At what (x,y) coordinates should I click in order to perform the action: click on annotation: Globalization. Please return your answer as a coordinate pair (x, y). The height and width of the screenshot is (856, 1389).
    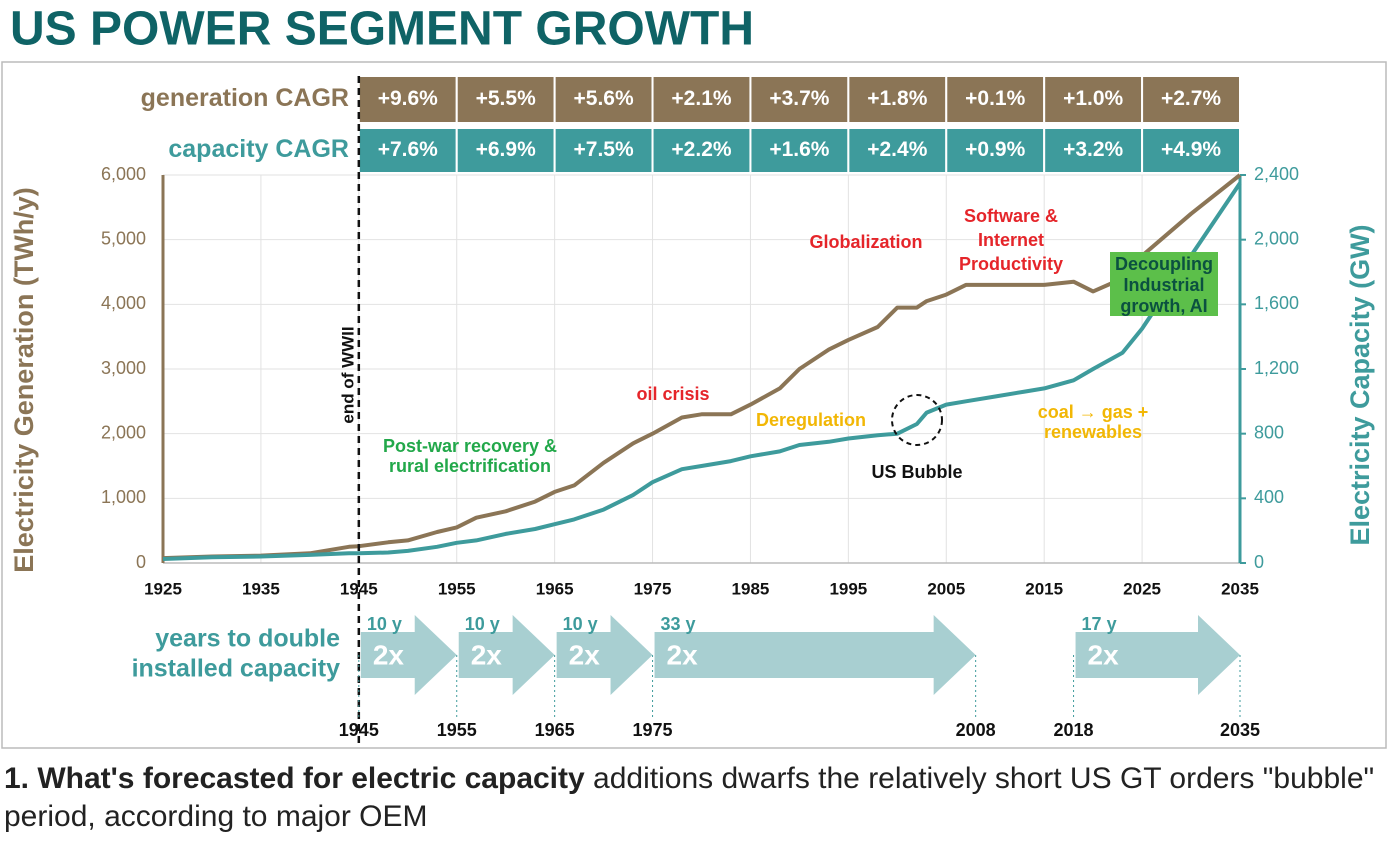
    Looking at the image, I should click on (865, 242).